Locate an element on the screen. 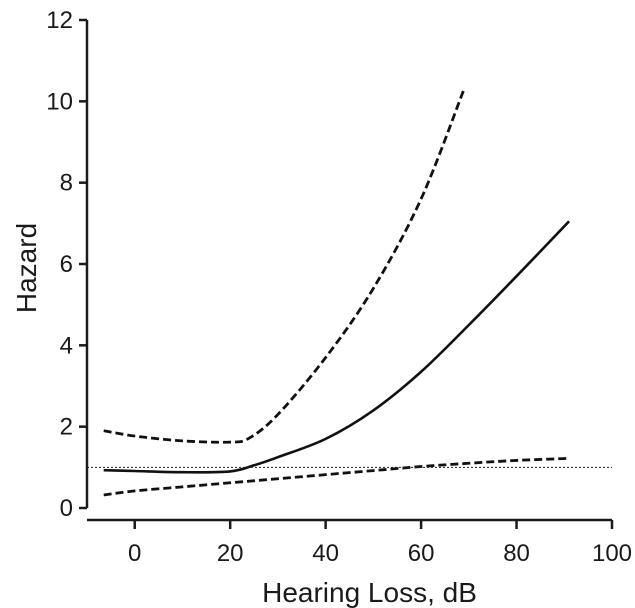  x-tick-label: 40 is located at coordinates (325, 553).